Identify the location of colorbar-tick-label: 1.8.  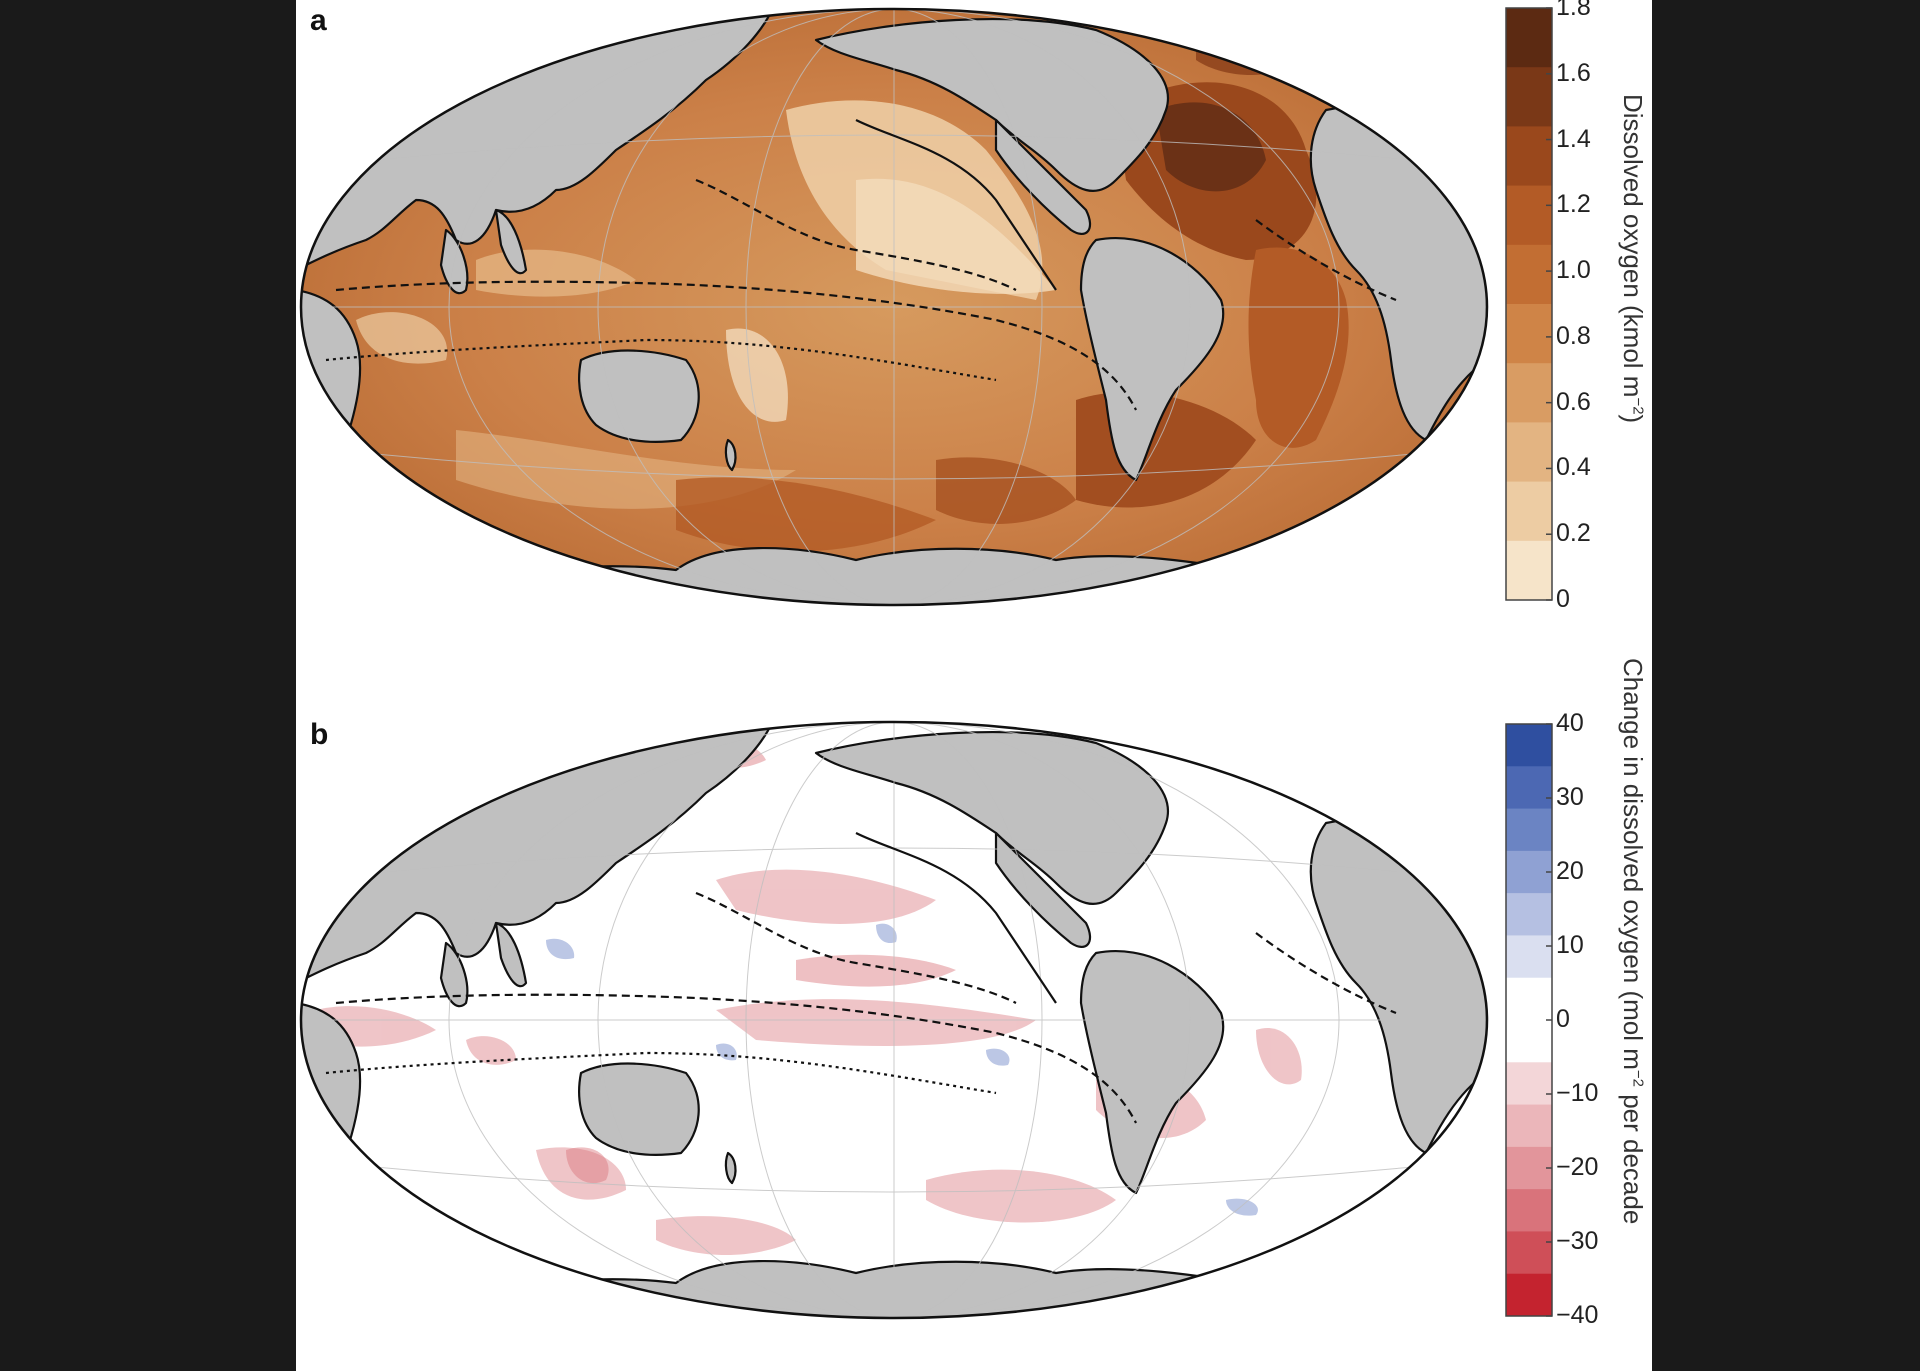
(1573, 10).